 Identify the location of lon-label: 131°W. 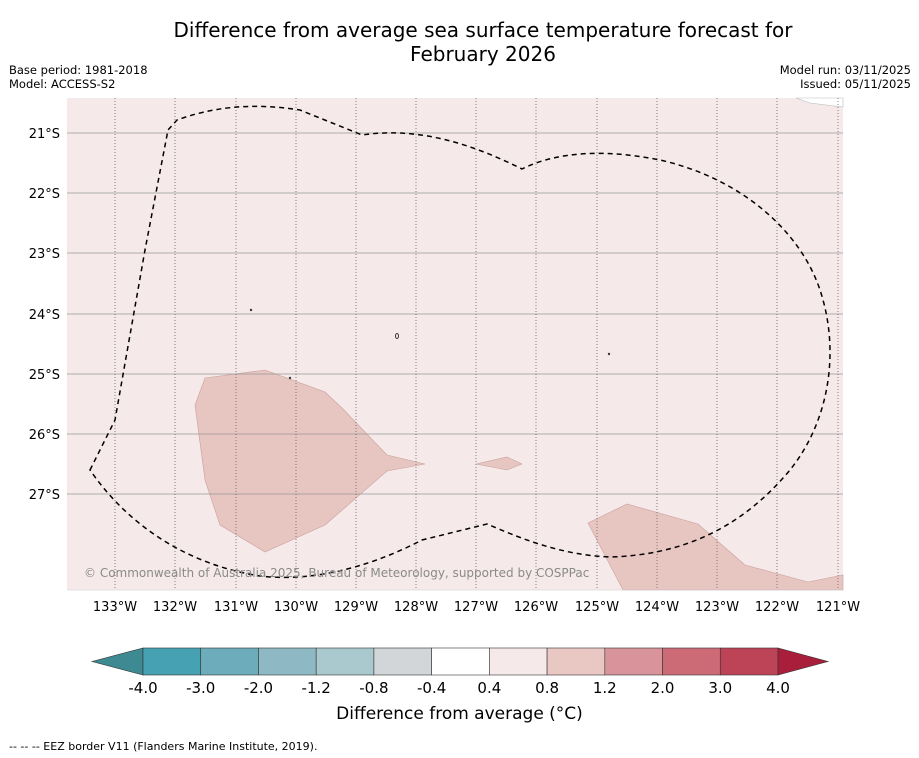
(236, 607).